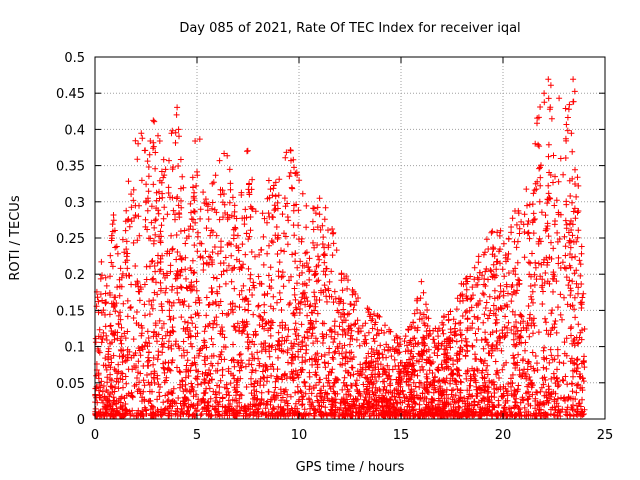 The height and width of the screenshot is (480, 640). I want to click on y-tick-label: 0.3, so click(74, 203).